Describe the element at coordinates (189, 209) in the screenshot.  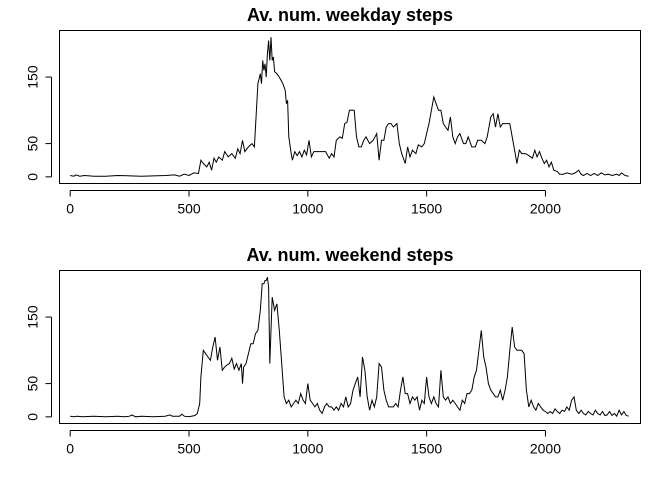
I see `weekday-x-tick-label: 500` at that location.